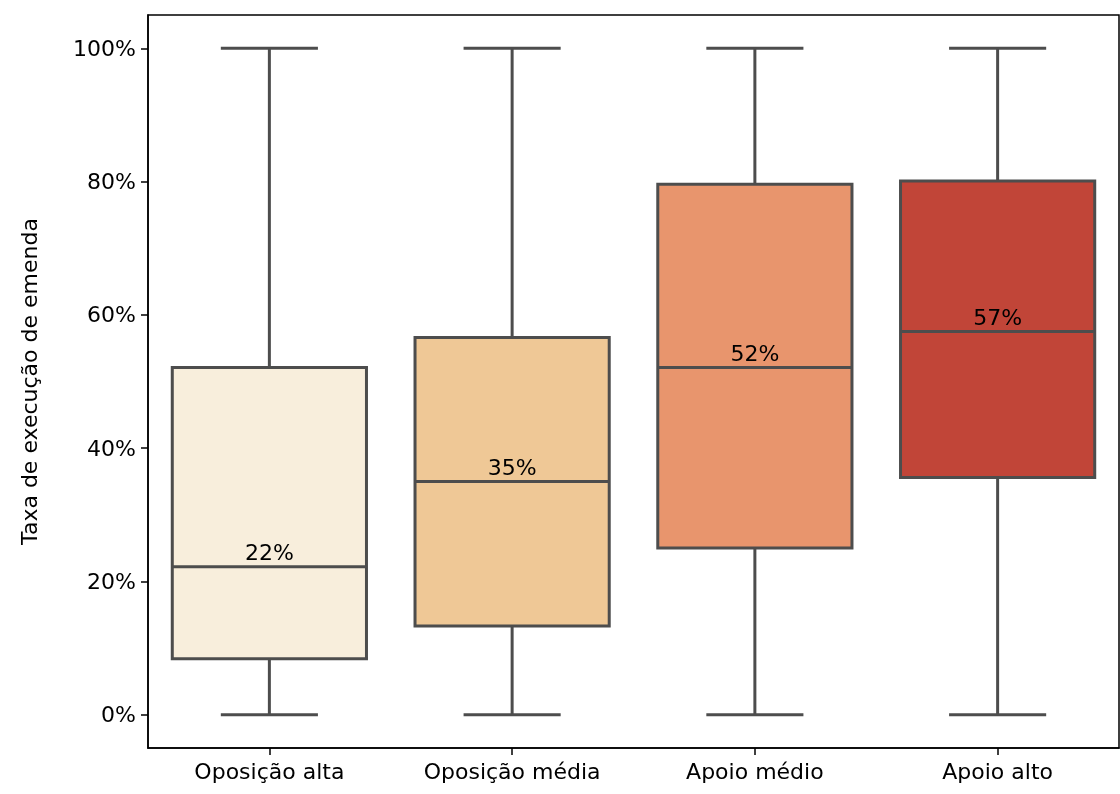 This screenshot has width=1120, height=794. I want to click on y-tick-label: 80%, so click(111, 182).